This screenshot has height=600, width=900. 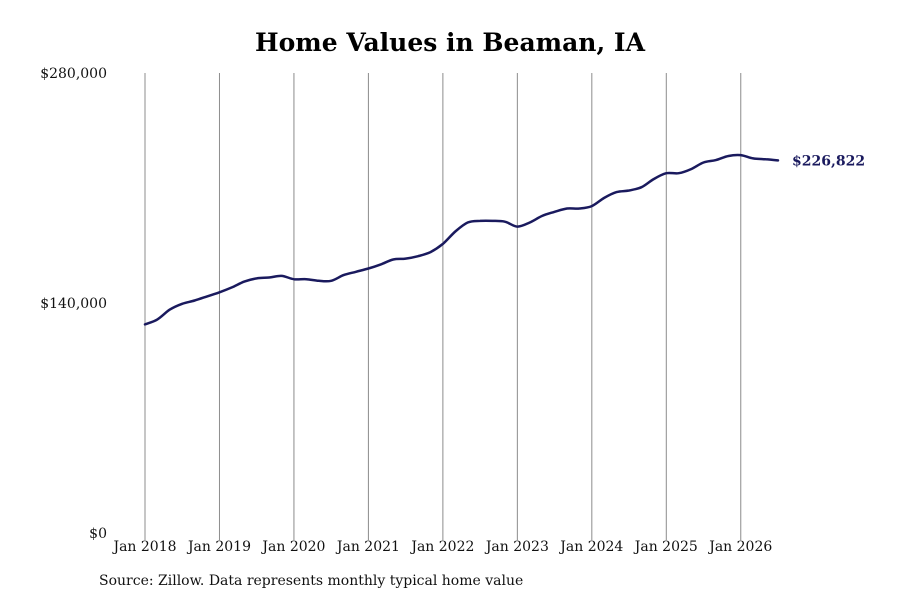 I want to click on x-tick-label: Jan 2026, so click(x=739, y=547).